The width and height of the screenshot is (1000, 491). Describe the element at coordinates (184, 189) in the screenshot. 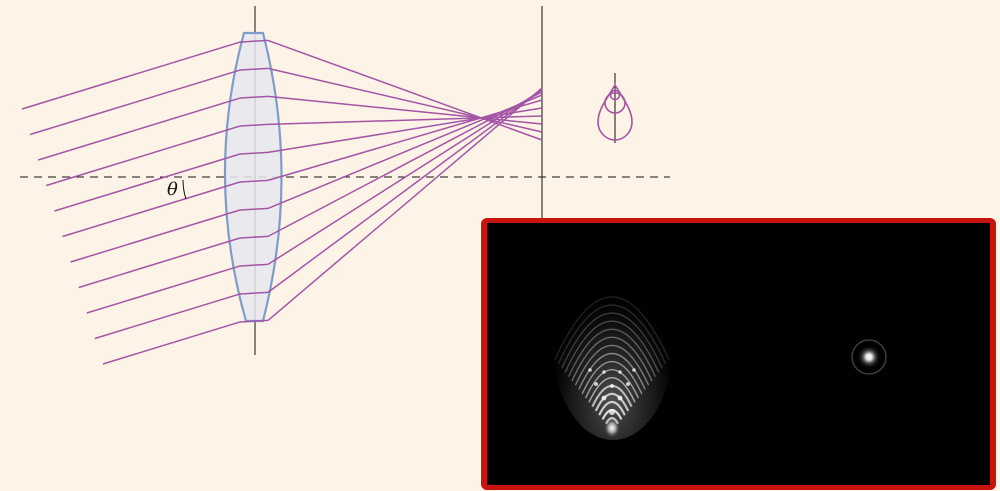

I see `theta-angle-arc` at that location.